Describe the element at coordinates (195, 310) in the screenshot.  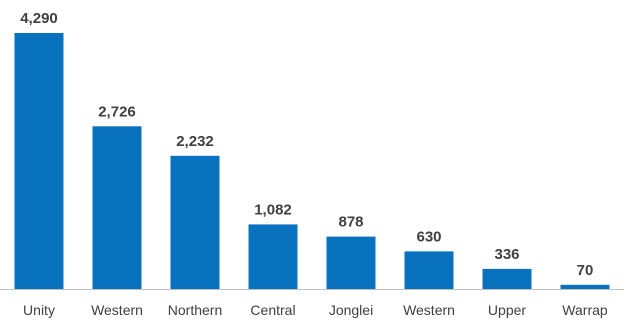
I see `category-label-2: Northern` at that location.